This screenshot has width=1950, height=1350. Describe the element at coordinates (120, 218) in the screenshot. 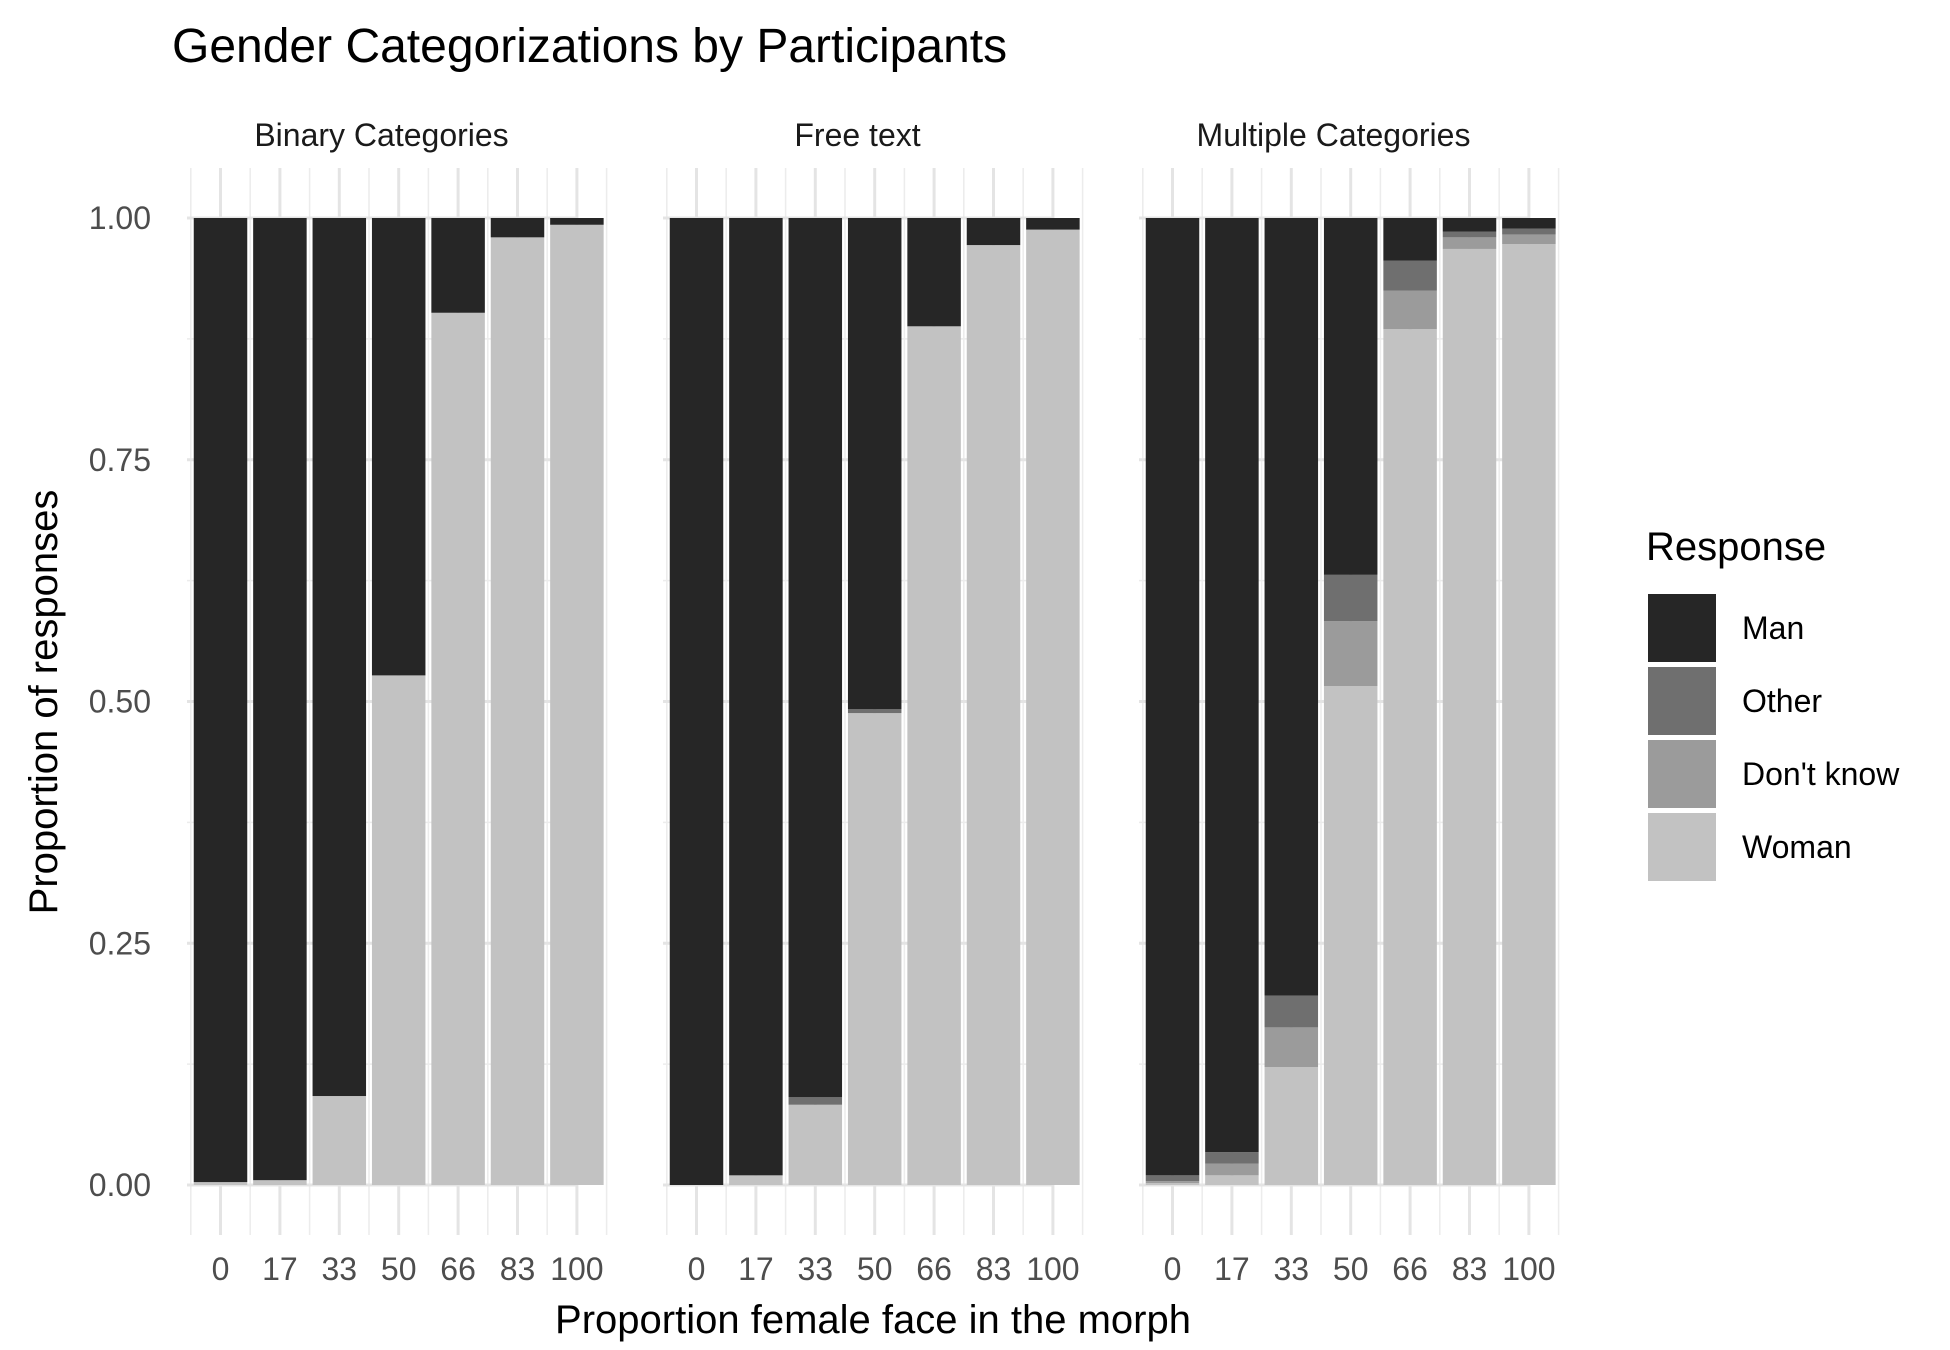

I see `y-tick-label: 1.00` at that location.